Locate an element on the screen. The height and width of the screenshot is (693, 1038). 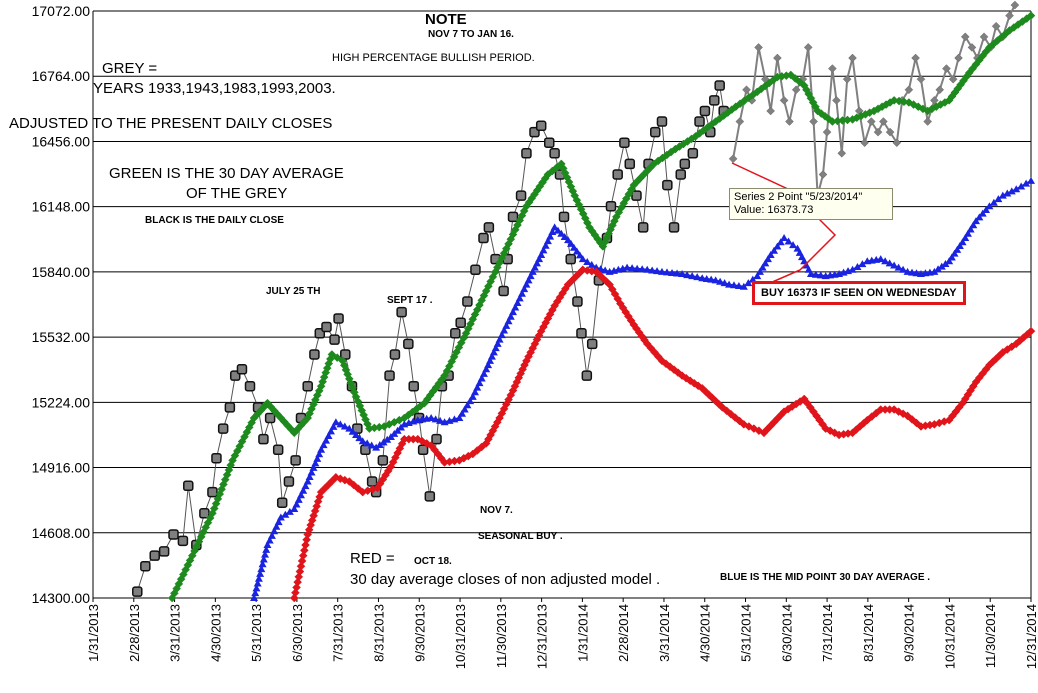
x-tick-label: 2/28/2013 is located at coordinates (134, 633).